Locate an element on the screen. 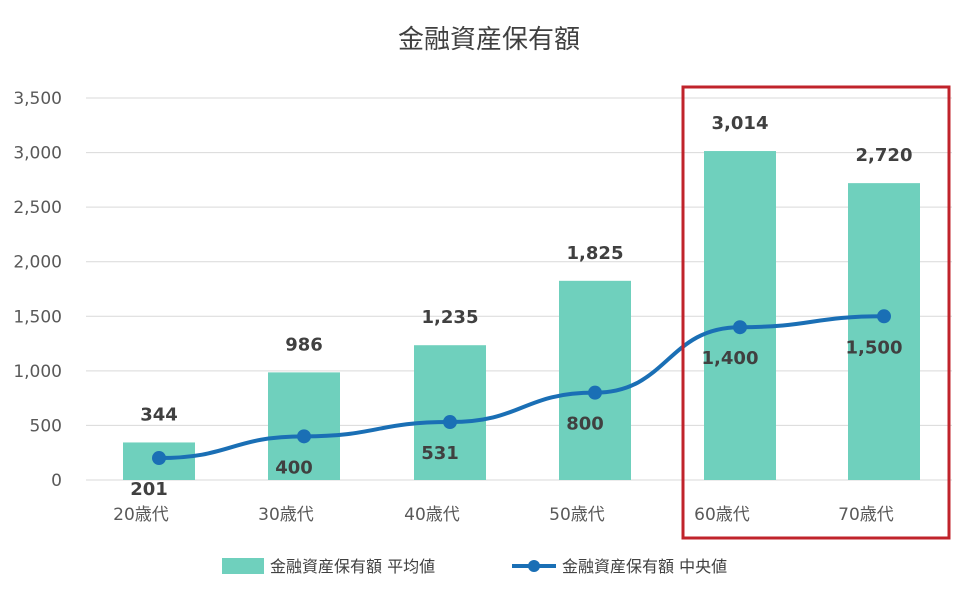 The width and height of the screenshot is (979, 599). bar-value-label: 344 is located at coordinates (159, 414).